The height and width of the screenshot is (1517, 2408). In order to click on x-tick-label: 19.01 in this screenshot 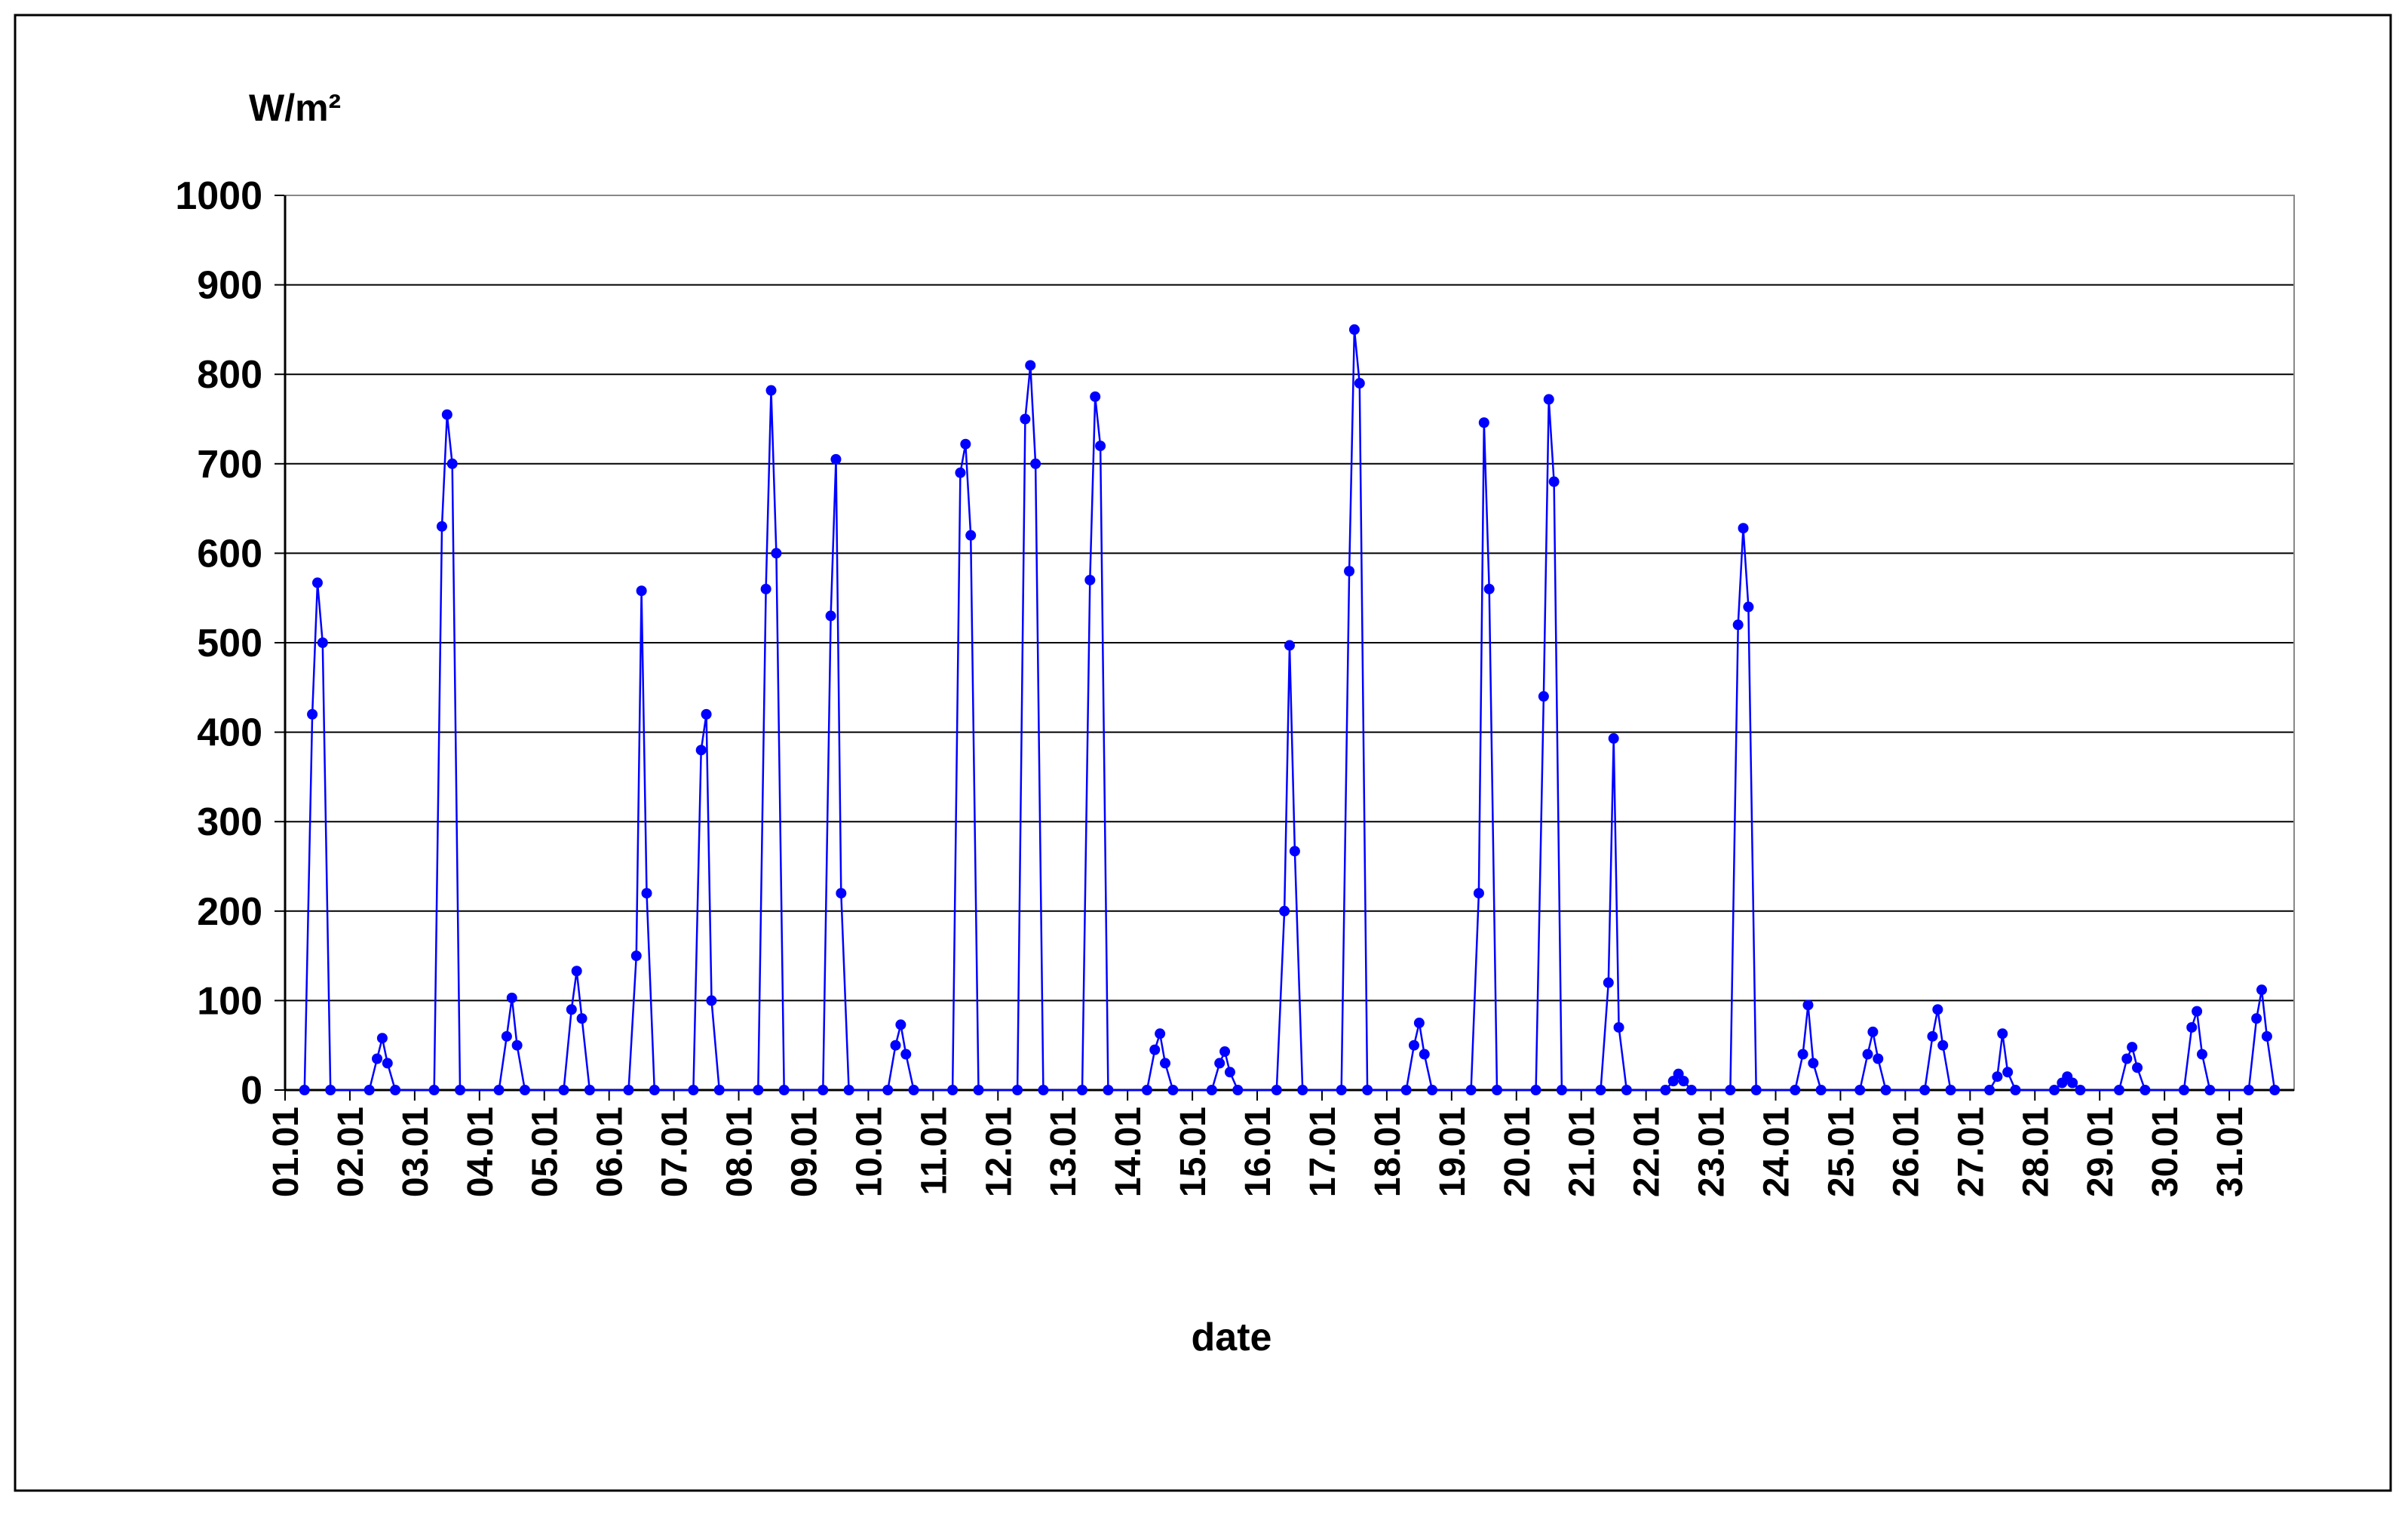, I will do `click(1453, 1152)`.